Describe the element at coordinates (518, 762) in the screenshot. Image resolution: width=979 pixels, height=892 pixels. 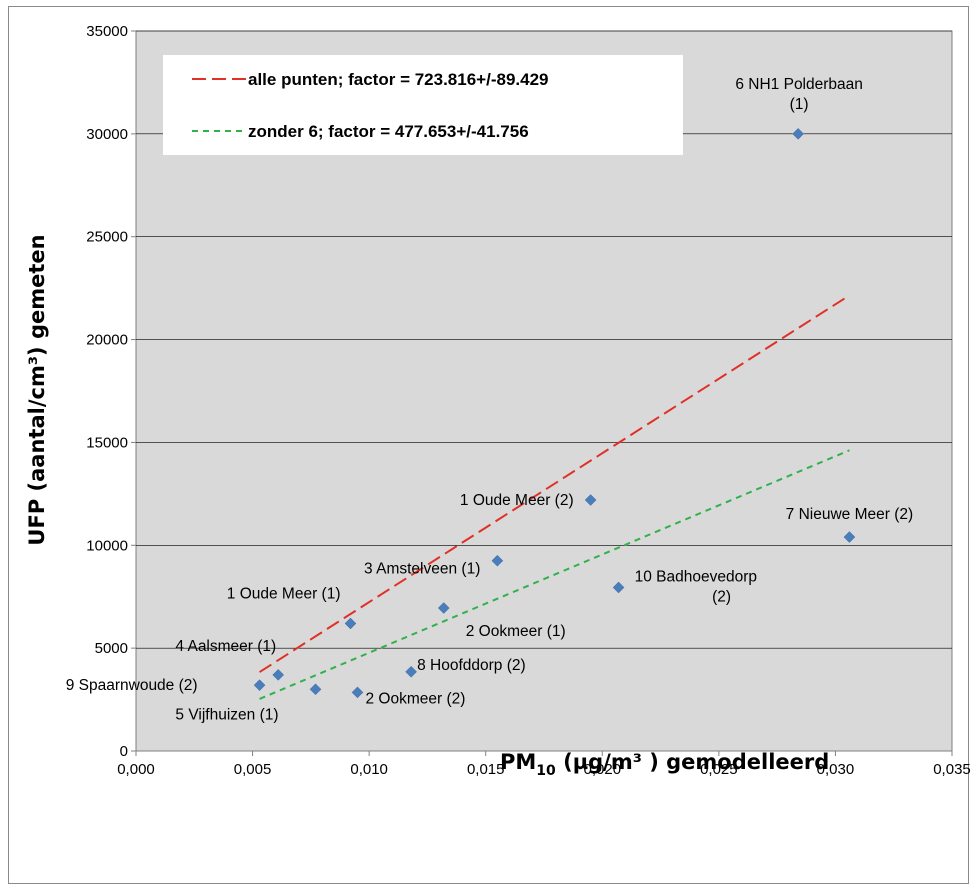
I see `x-axis-label-main: PM` at that location.